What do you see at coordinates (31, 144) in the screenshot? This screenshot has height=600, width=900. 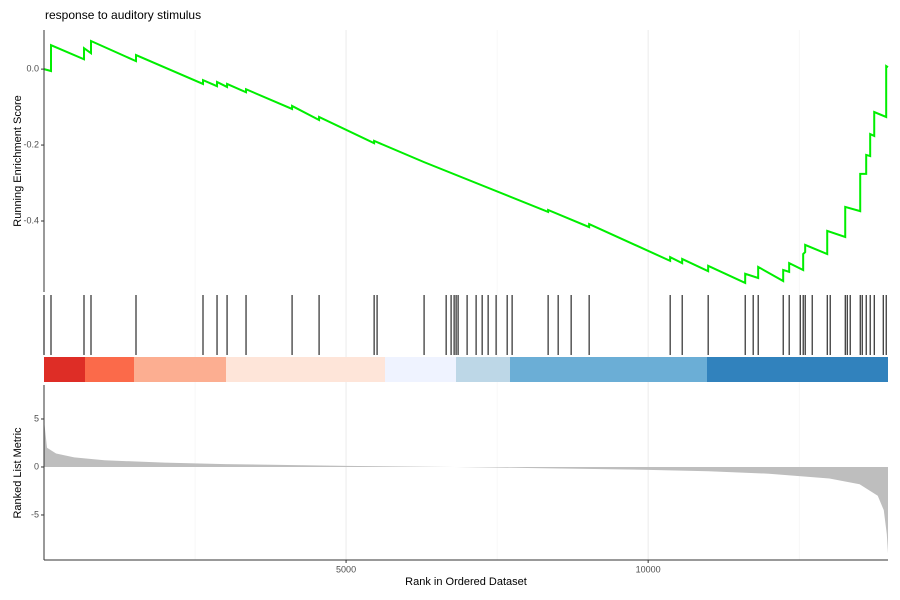 I see `y-tick-label: -0.2` at bounding box center [31, 144].